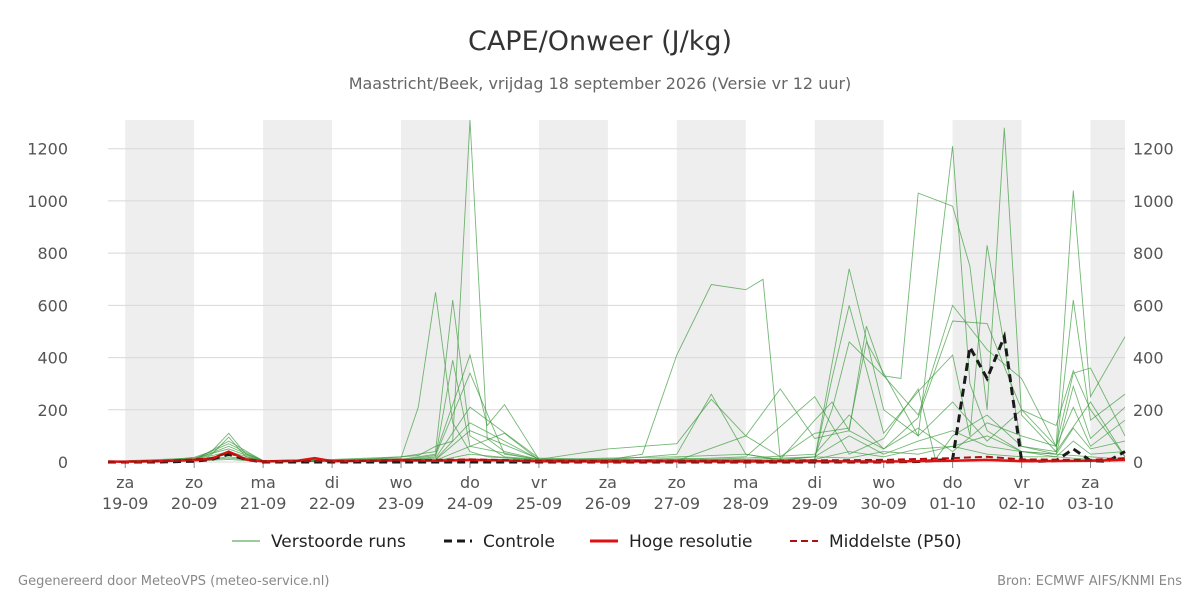 This screenshot has height=600, width=1200. What do you see at coordinates (52, 253) in the screenshot?
I see `y-tick-left-800: 800` at bounding box center [52, 253].